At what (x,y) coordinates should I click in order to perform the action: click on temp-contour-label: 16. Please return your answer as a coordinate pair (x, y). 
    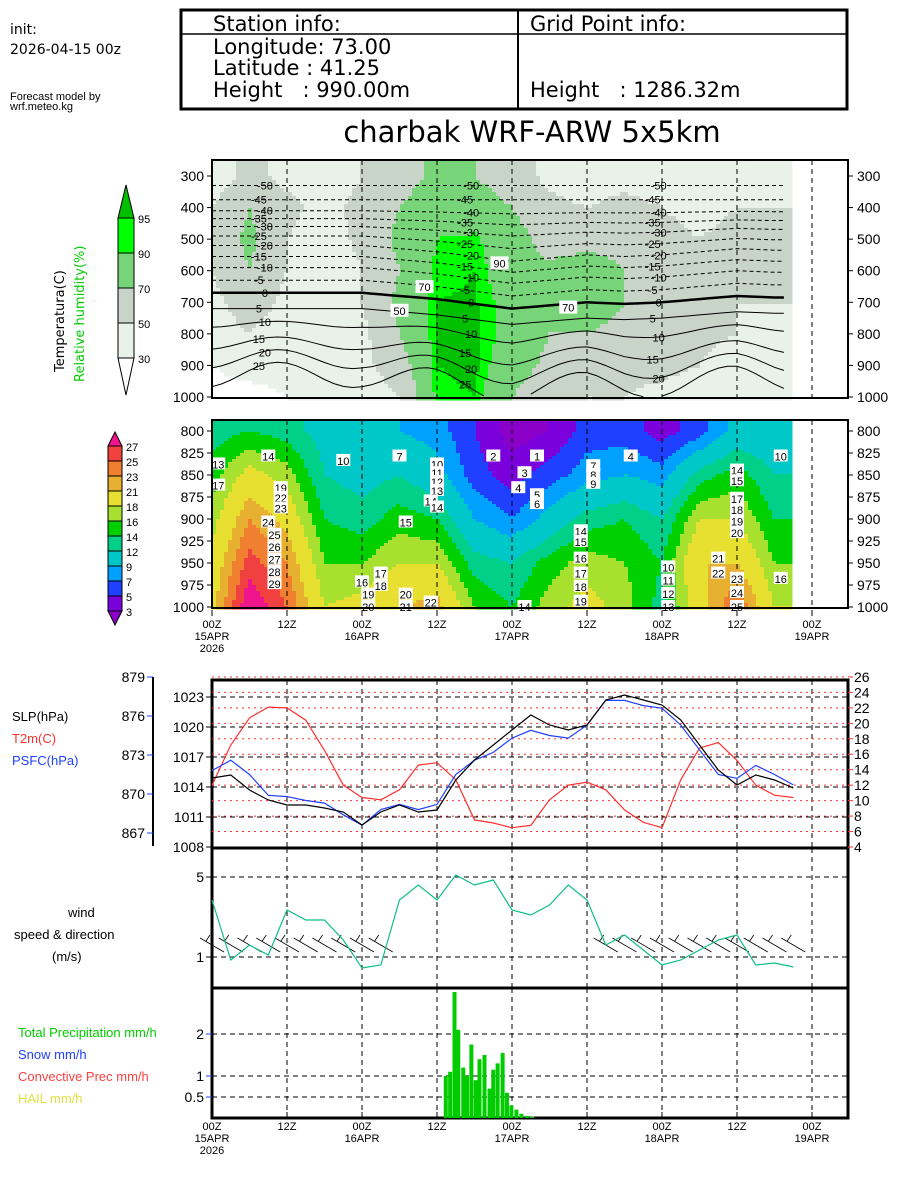
    Looking at the image, I should click on (581, 560).